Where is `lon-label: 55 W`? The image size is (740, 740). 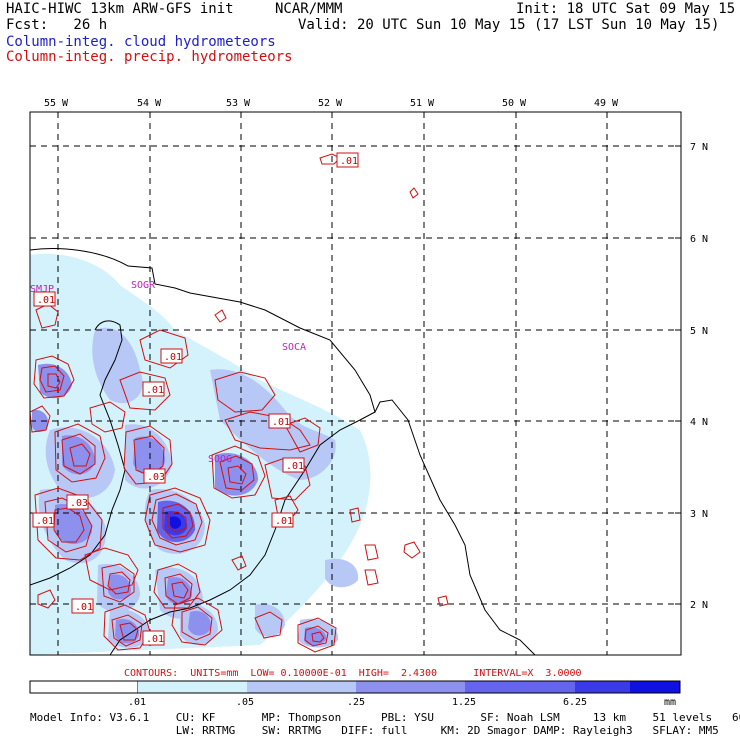 lon-label: 55 W is located at coordinates (56, 103).